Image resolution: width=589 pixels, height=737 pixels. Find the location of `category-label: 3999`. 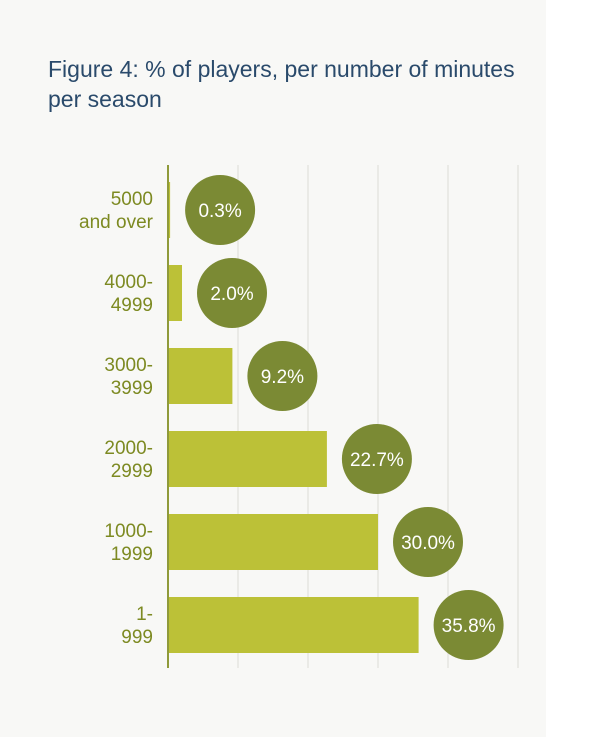

category-label: 3999 is located at coordinates (132, 388).